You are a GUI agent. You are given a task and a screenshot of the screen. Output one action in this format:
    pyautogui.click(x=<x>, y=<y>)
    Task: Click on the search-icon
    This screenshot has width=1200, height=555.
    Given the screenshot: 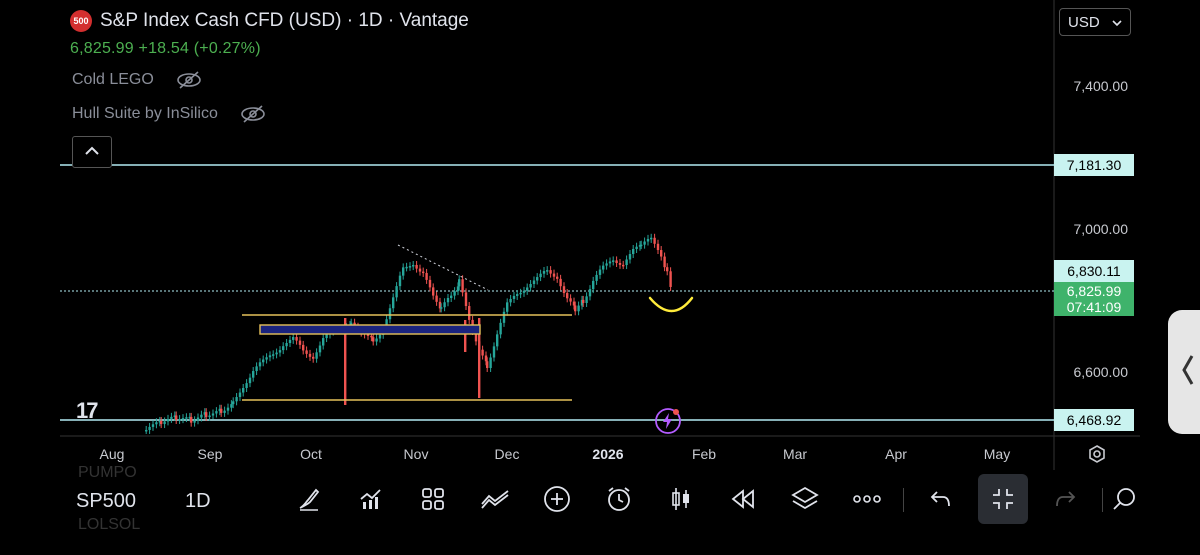 What is the action you would take?
    pyautogui.click(x=1123, y=499)
    